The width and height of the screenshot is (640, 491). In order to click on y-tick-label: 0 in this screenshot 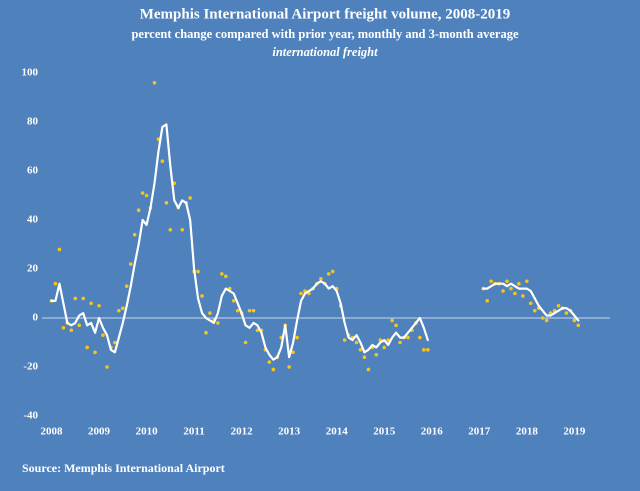, I will do `click(36, 318)`.